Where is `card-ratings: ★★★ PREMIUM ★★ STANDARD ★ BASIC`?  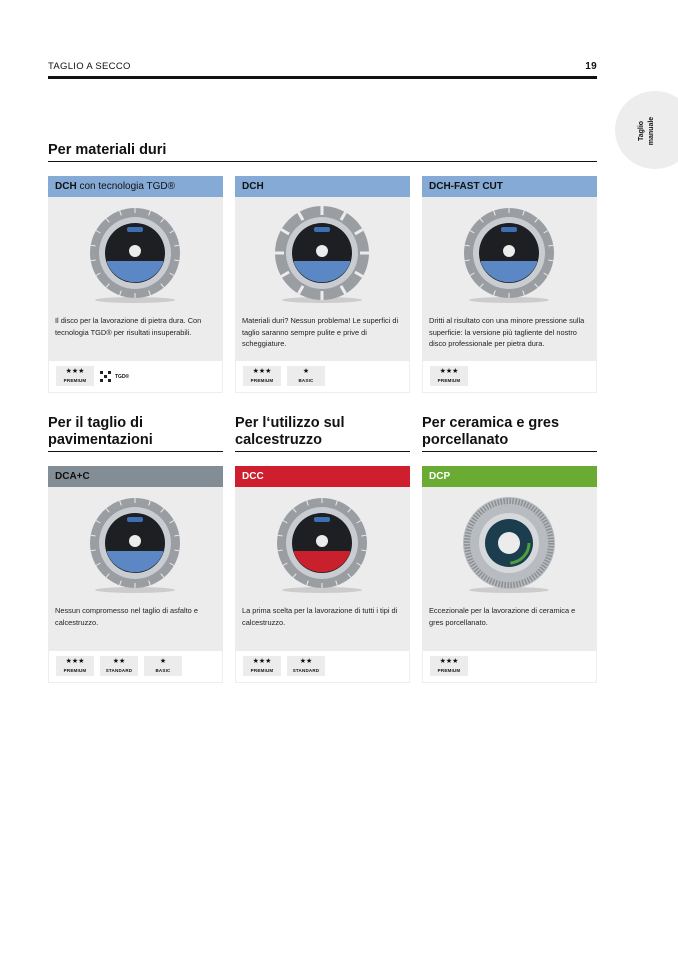
card-ratings: ★★★ PREMIUM ★★ STANDARD ★ BASIC is located at coordinates (135, 667).